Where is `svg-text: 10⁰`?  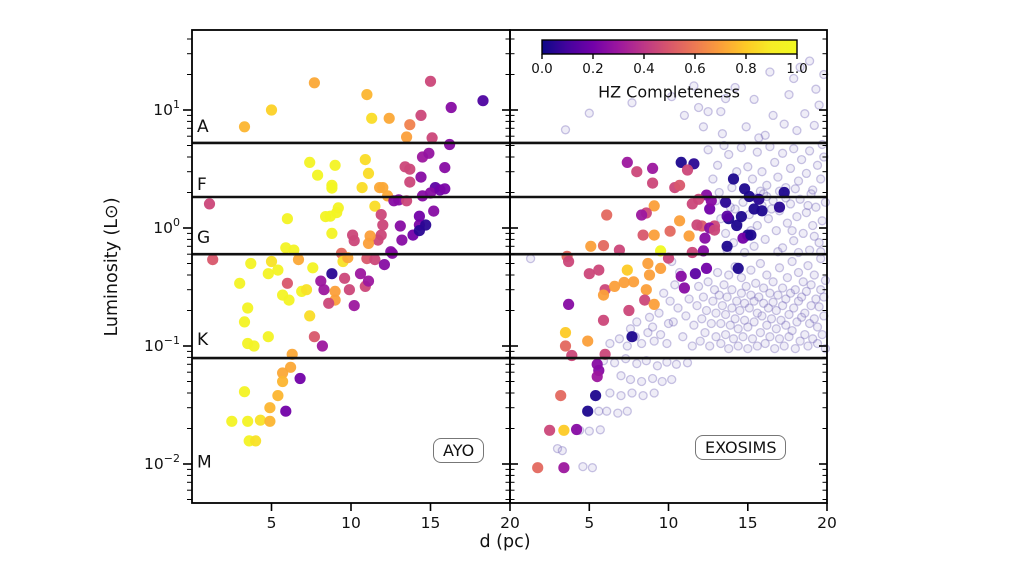 svg-text: 10⁰ is located at coordinates (166, 226).